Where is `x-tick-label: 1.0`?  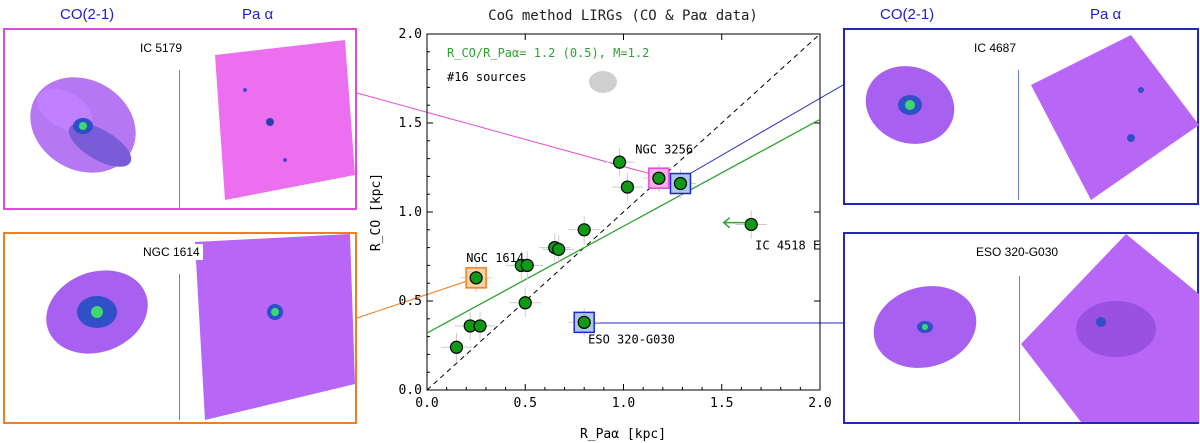
x-tick-label: 1.0 is located at coordinates (623, 403).